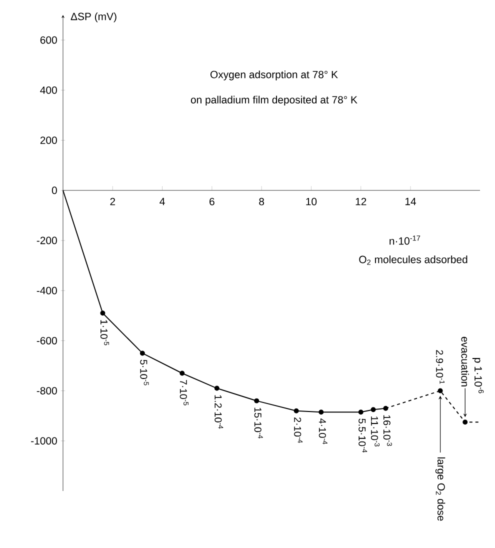  What do you see at coordinates (184, 393) in the screenshot?
I see `annotation: 7·10$^{-5}$` at bounding box center [184, 393].